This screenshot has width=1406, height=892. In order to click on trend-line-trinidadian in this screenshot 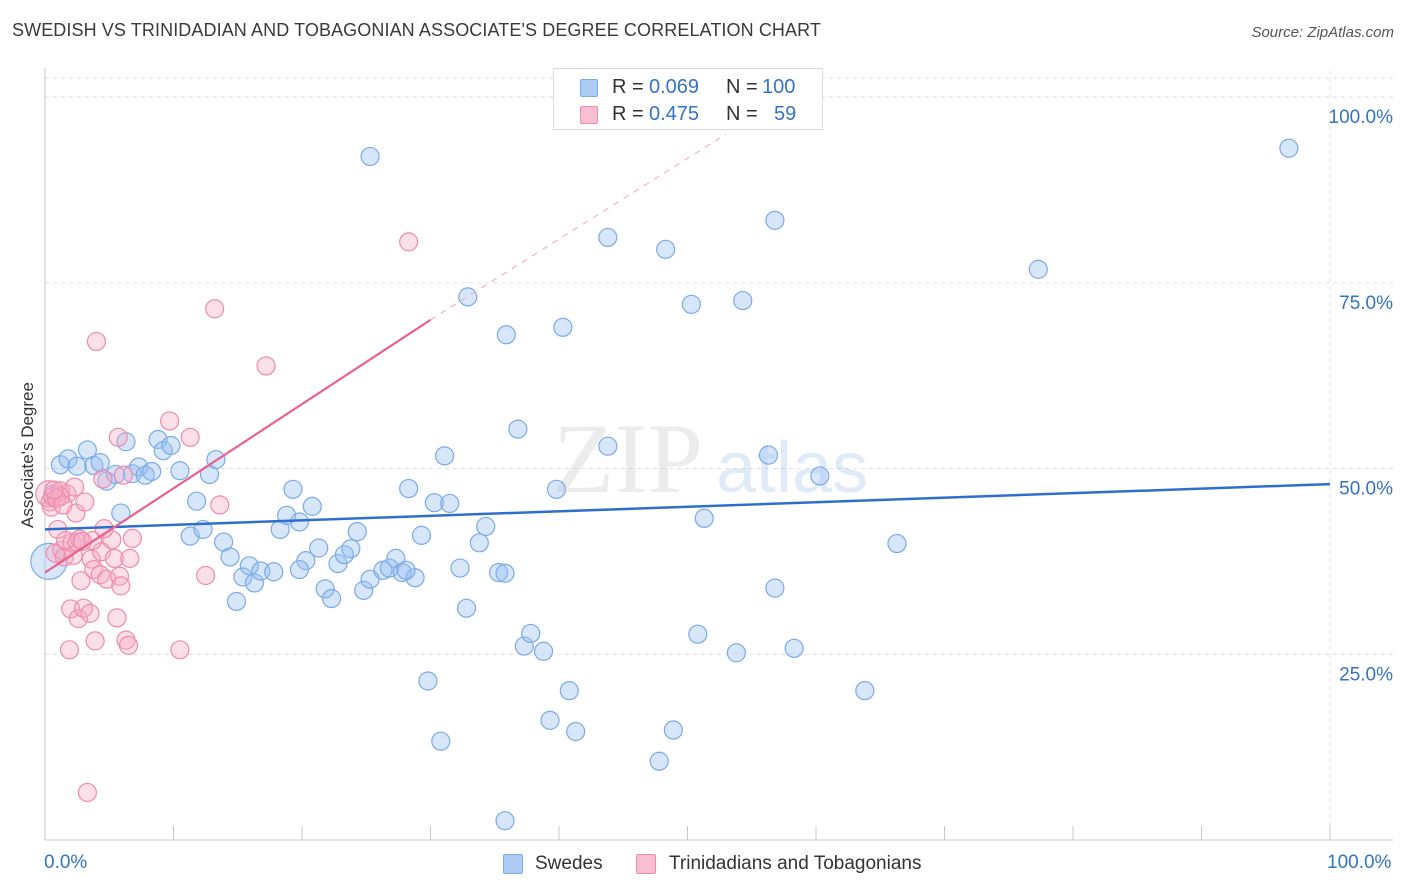, I will do `click(238, 446)`.